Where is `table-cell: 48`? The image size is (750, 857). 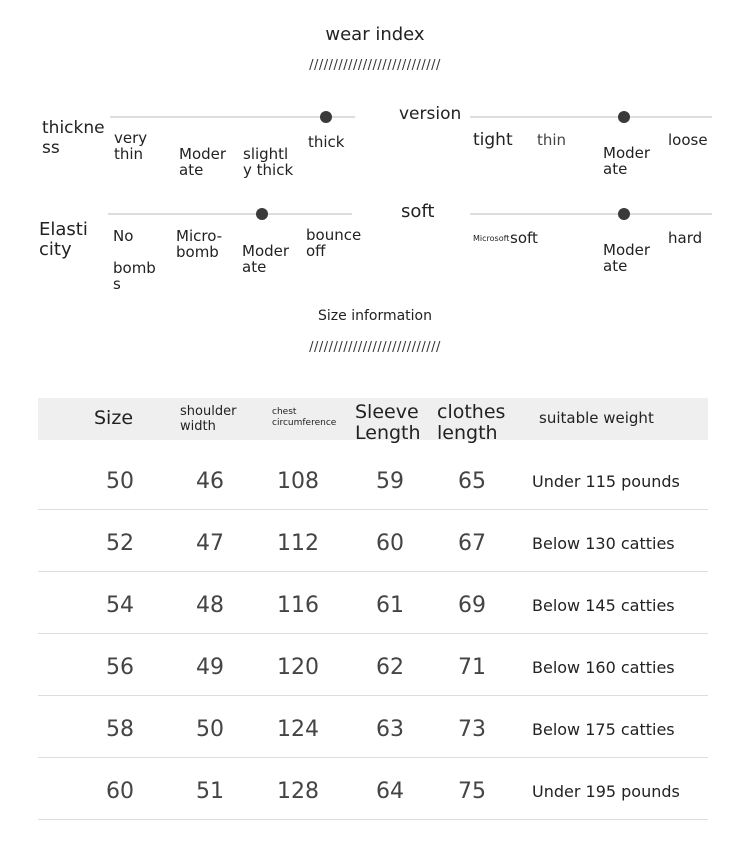
table-cell: 48 is located at coordinates (210, 605).